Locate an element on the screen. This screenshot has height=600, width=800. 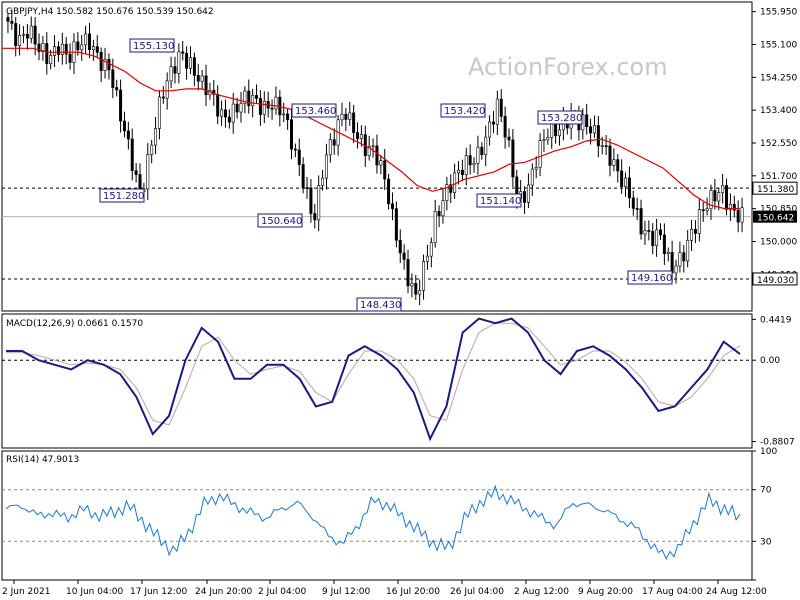
price-y-tick-label: 150.000 is located at coordinates (778, 242).